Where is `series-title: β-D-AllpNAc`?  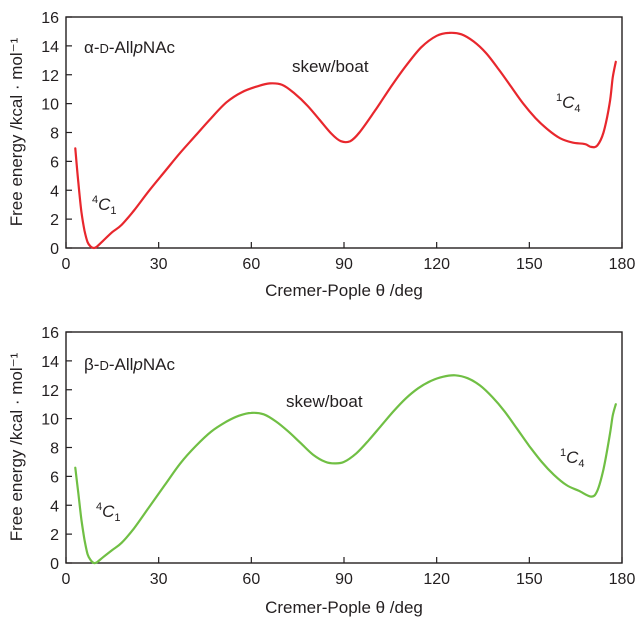
series-title: β-D-AllpNAc is located at coordinates (129, 364).